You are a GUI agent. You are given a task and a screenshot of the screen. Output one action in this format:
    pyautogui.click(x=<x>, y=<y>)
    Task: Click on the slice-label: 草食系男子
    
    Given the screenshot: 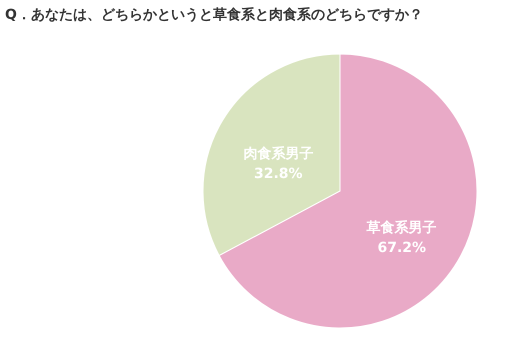 What is the action you would take?
    pyautogui.click(x=401, y=228)
    